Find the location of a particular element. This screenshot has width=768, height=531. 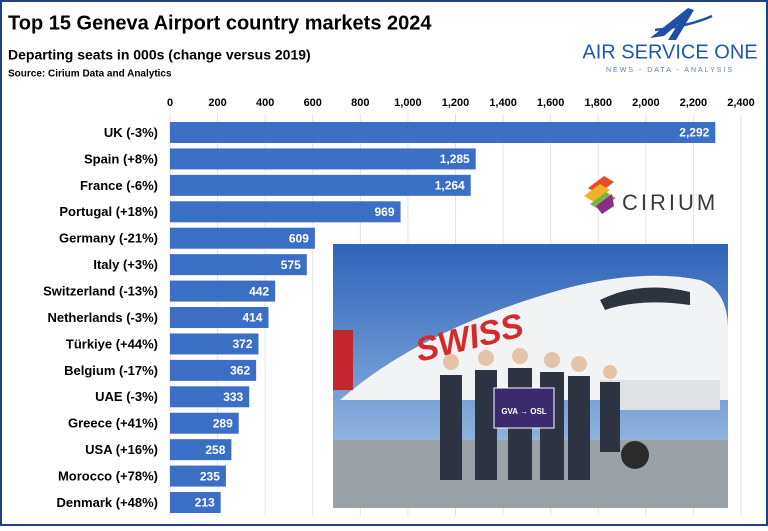

chart-source: Source: Cirium Data and Analytics is located at coordinates (90, 74).